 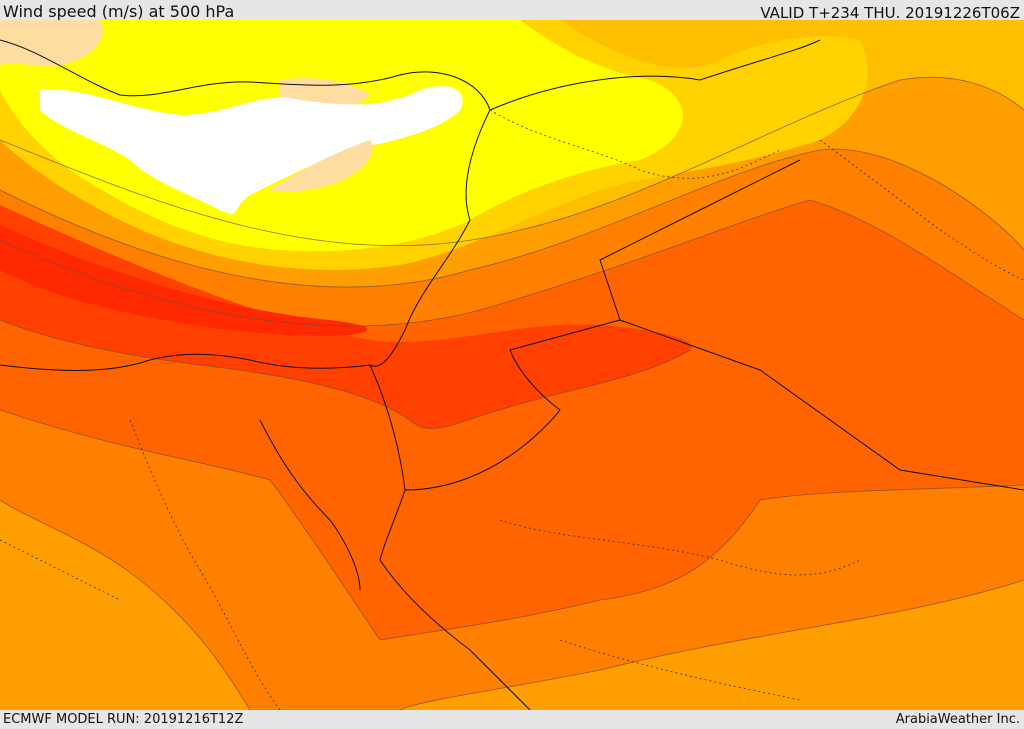 What do you see at coordinates (119, 11) in the screenshot?
I see `map-title: Wind speed (m/s) at 500 hPa` at bounding box center [119, 11].